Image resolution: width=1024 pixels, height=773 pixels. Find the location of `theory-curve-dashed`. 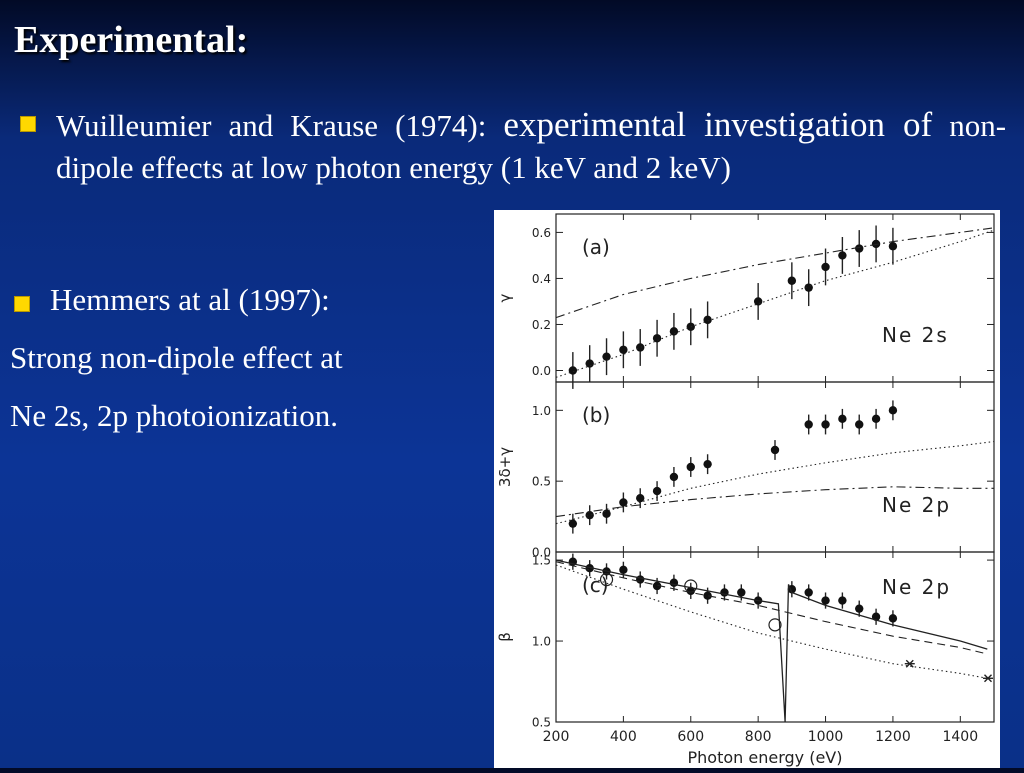

theory-curve-dashed is located at coordinates (771, 608).